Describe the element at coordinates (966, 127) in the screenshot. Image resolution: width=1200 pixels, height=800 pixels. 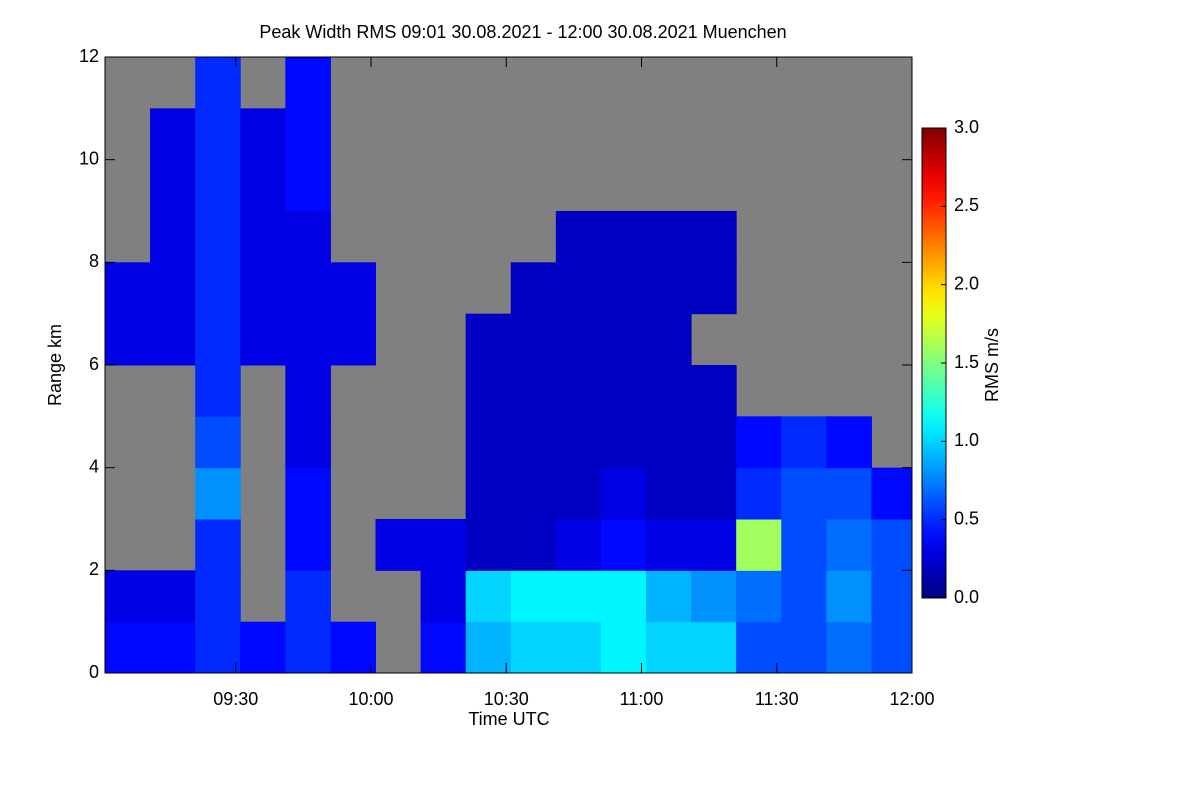
I see `colorbar-tick-label: 3.0` at that location.